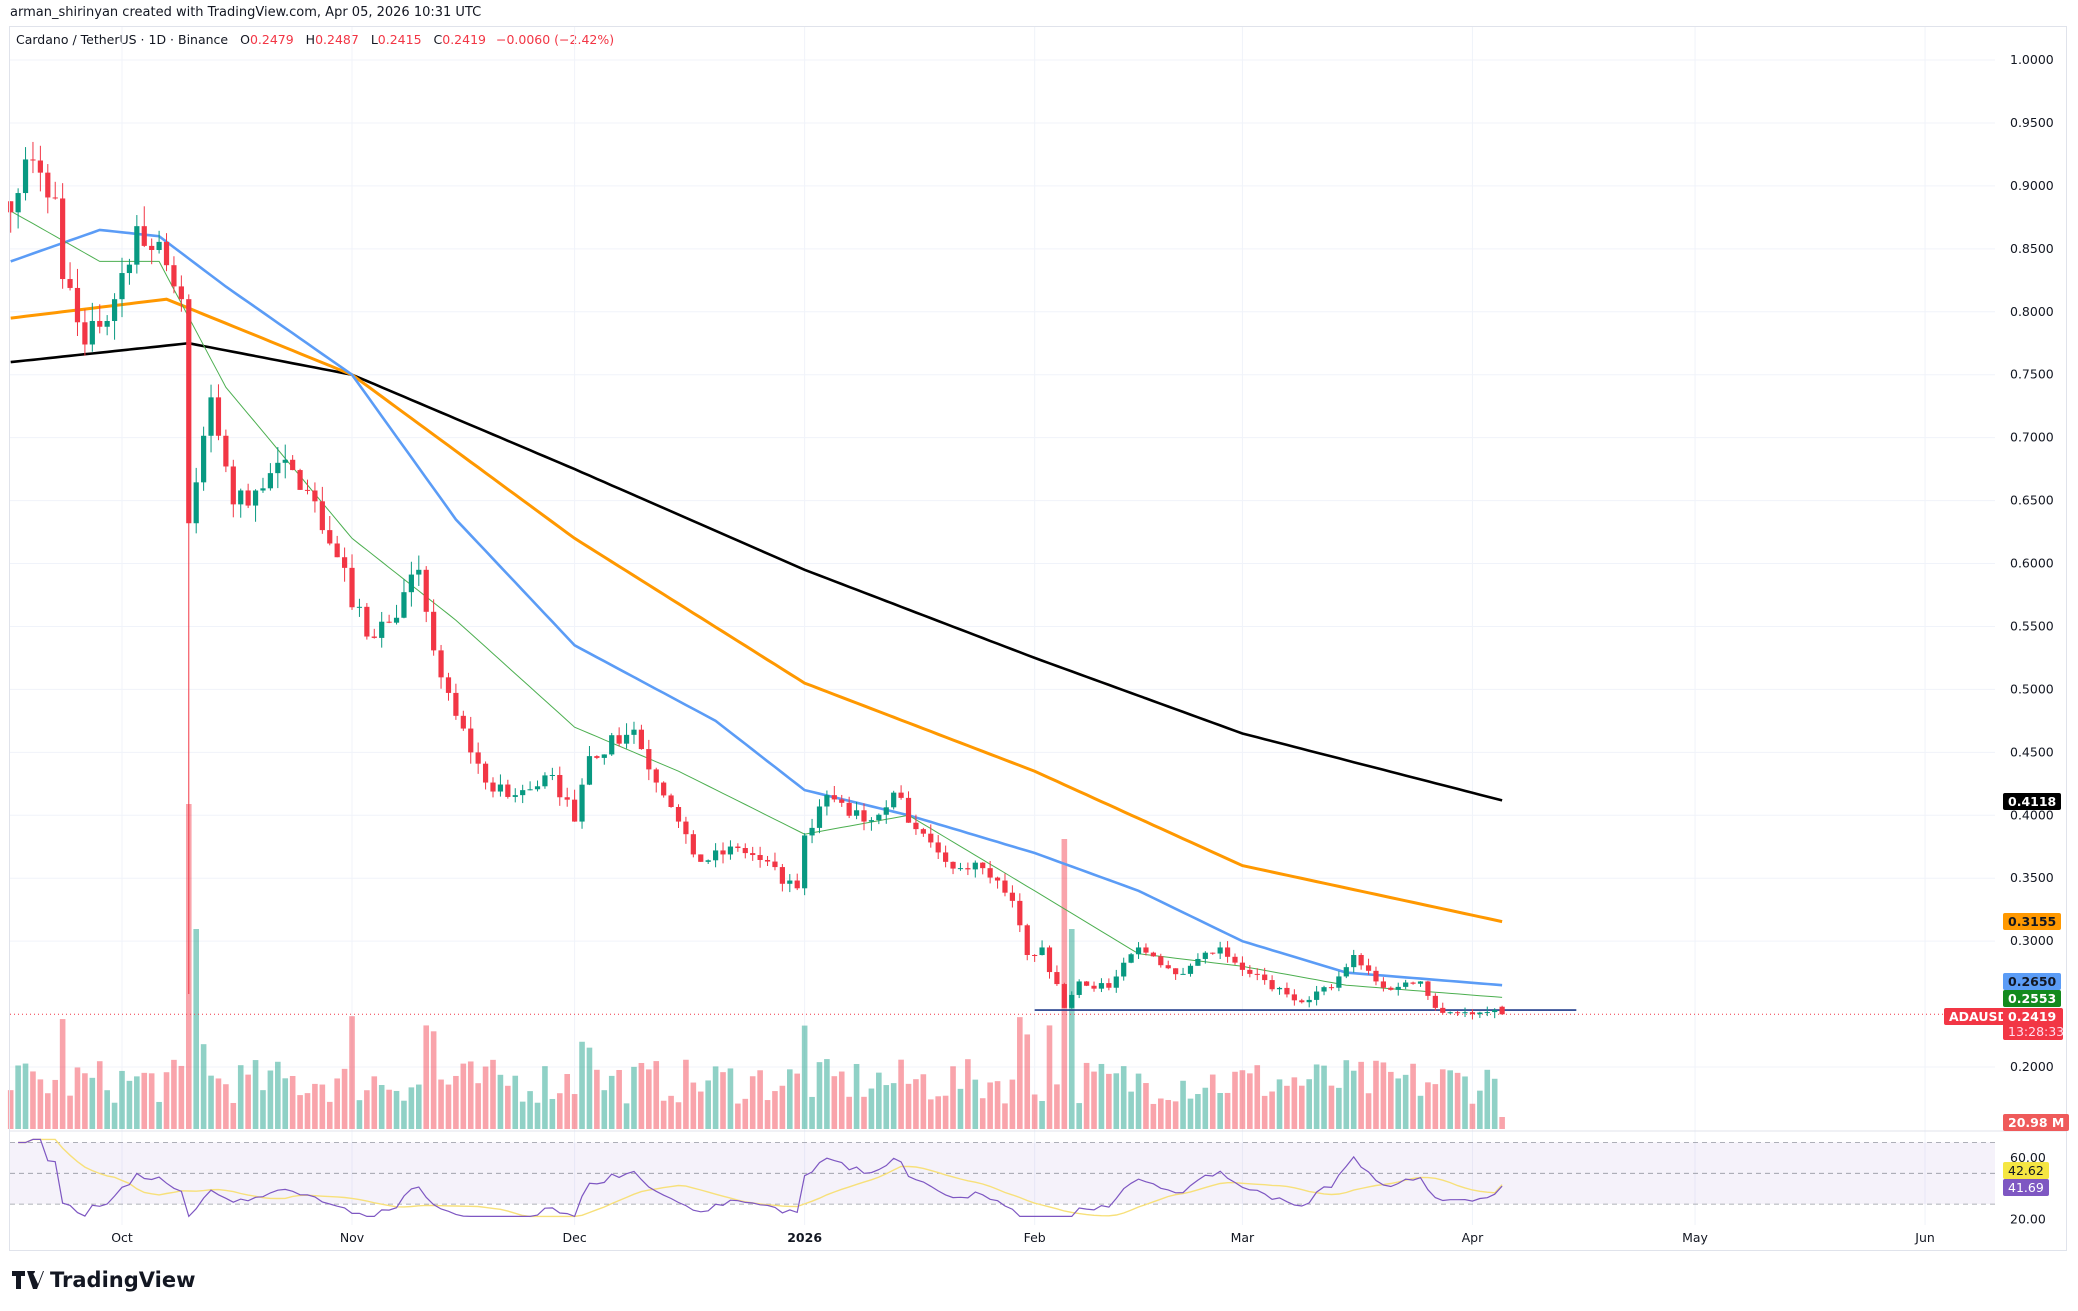 Image resolution: width=2078 pixels, height=1311 pixels. What do you see at coordinates (760, 1178) in the screenshot?
I see `rsi-ma-line` at bounding box center [760, 1178].